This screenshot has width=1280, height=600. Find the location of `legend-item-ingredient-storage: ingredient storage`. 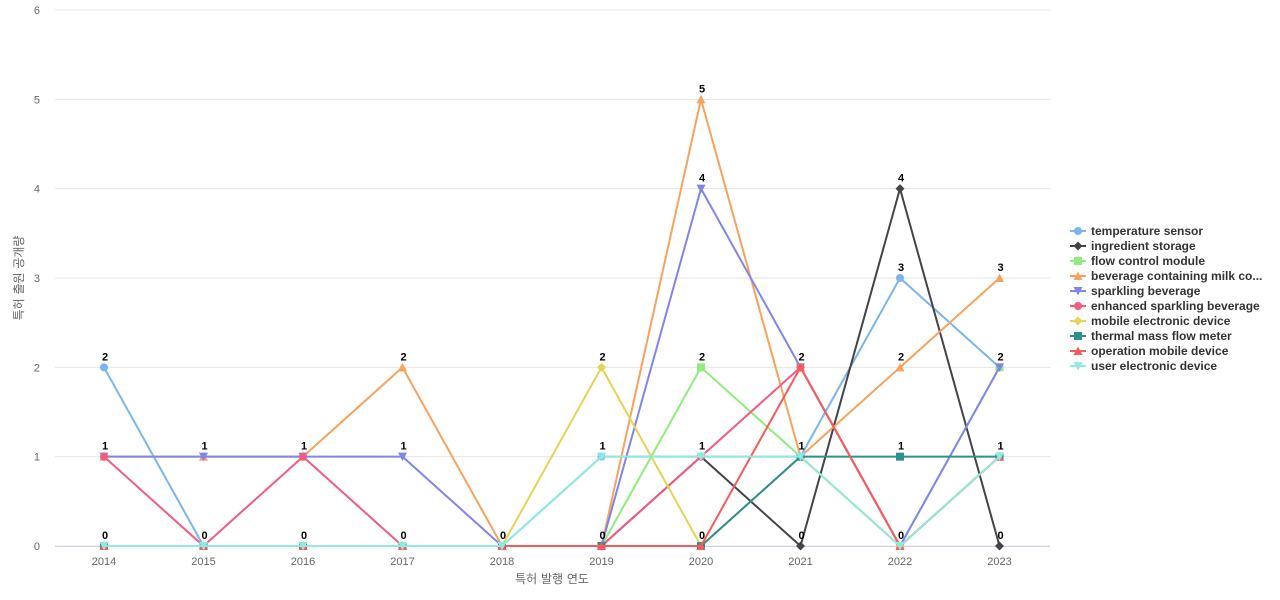

legend-item-ingredient-storage: ingredient storage is located at coordinates (1133, 246).